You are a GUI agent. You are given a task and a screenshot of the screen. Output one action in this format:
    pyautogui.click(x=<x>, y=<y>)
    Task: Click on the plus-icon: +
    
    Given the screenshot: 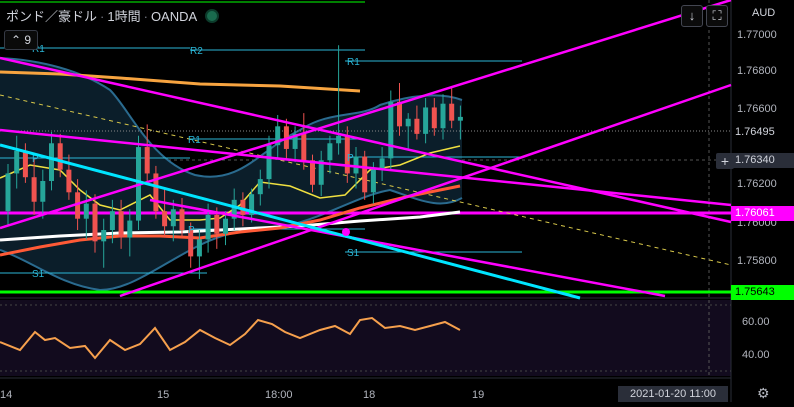 What is the action you would take?
    pyautogui.click(x=725, y=161)
    